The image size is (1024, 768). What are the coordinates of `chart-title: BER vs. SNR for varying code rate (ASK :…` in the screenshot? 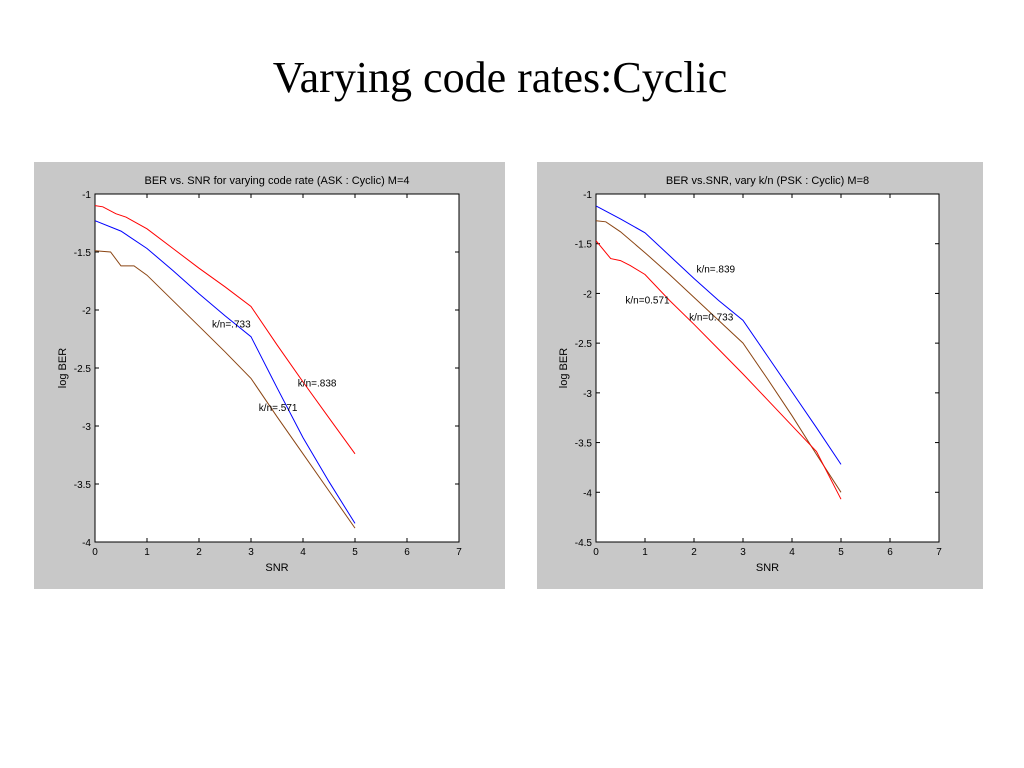 It's located at (277, 181).